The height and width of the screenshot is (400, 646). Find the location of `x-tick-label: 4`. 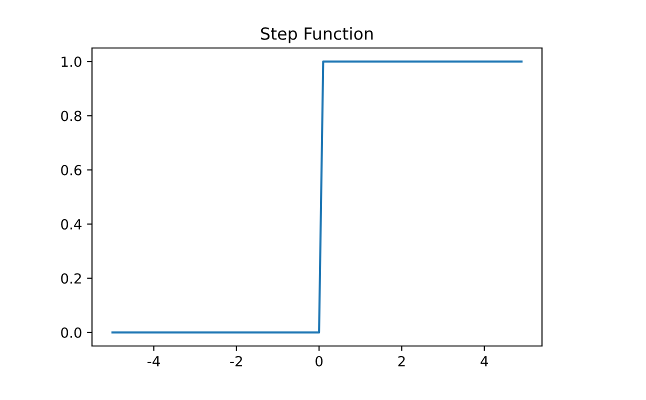

x-tick-label: 4 is located at coordinates (484, 361).